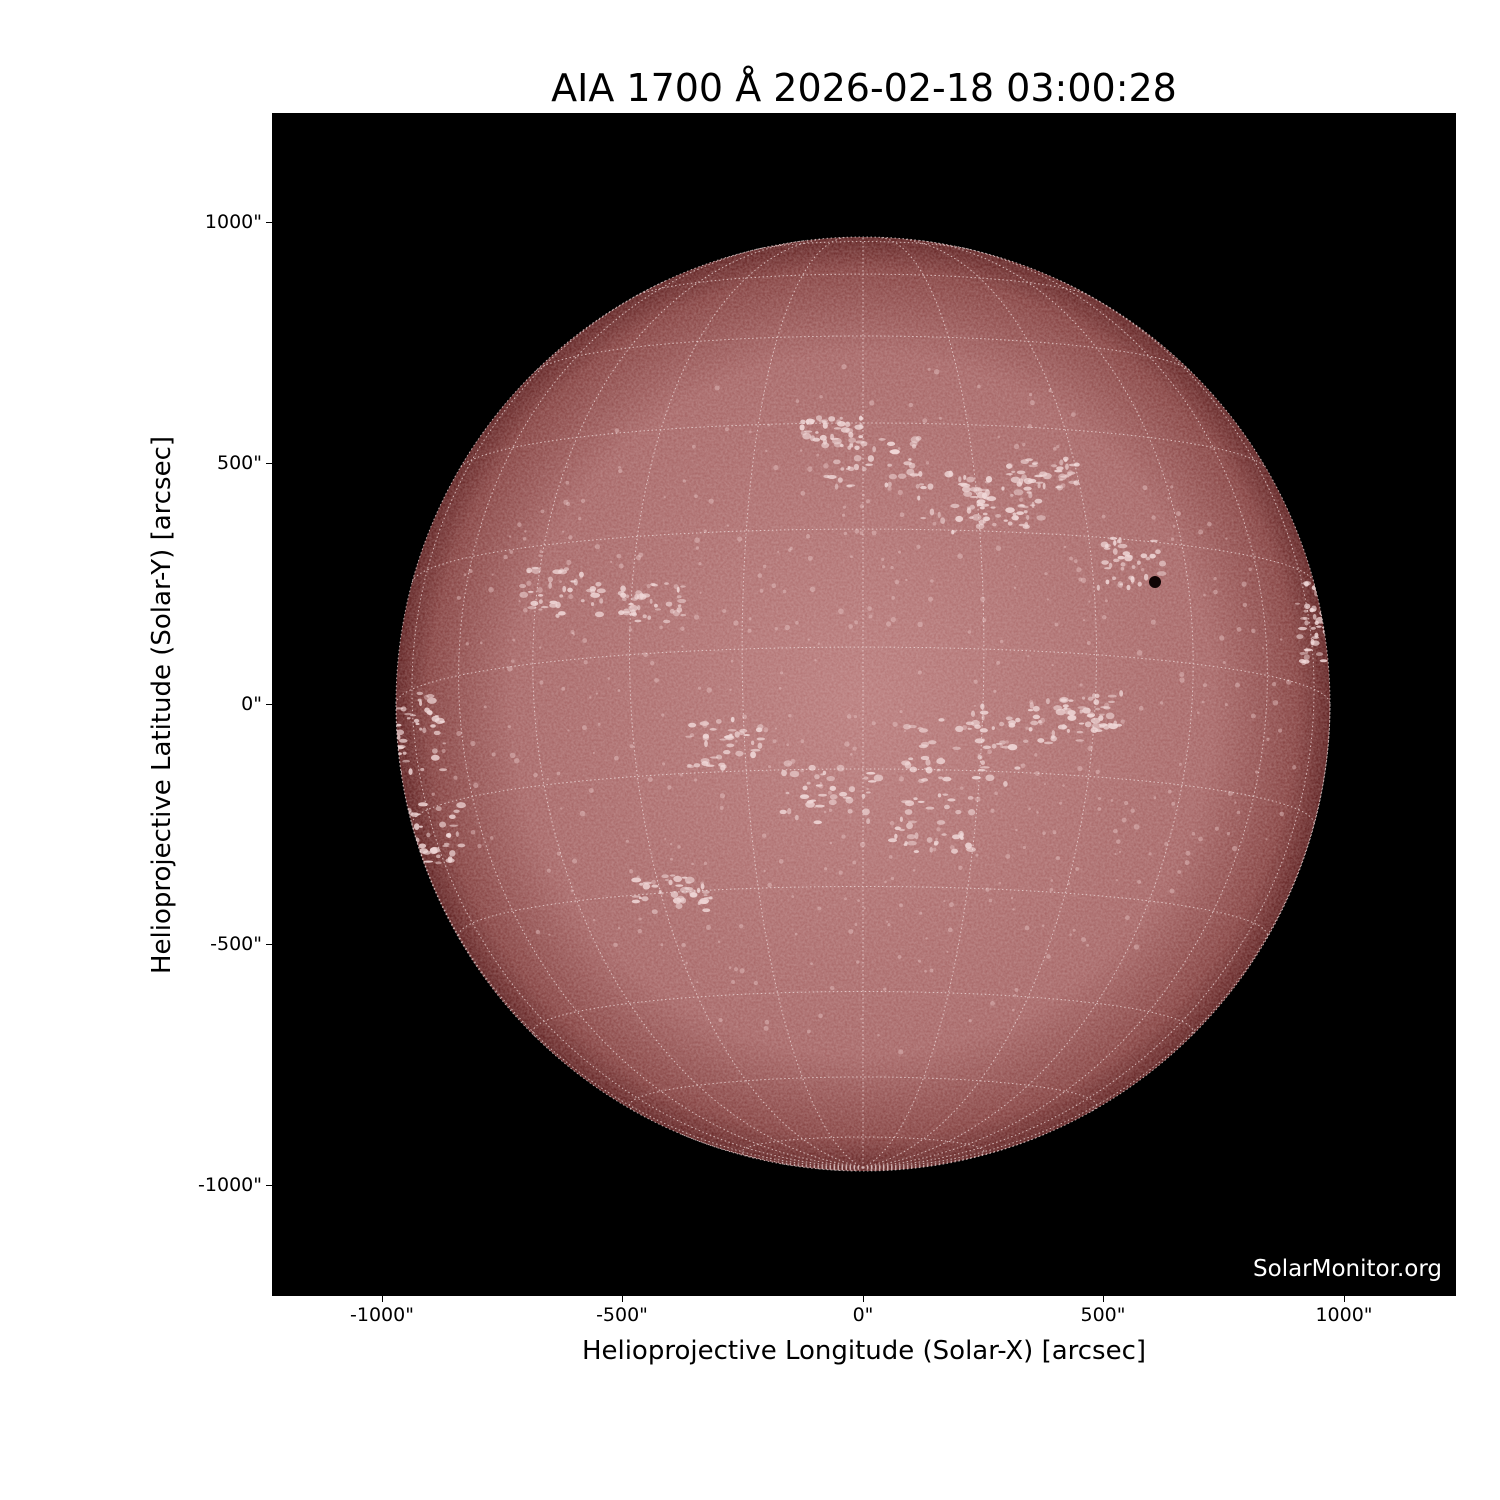 Image resolution: width=1500 pixels, height=1500 pixels. Describe the element at coordinates (863, 1094) in the screenshot. I see `latitude-line` at that location.